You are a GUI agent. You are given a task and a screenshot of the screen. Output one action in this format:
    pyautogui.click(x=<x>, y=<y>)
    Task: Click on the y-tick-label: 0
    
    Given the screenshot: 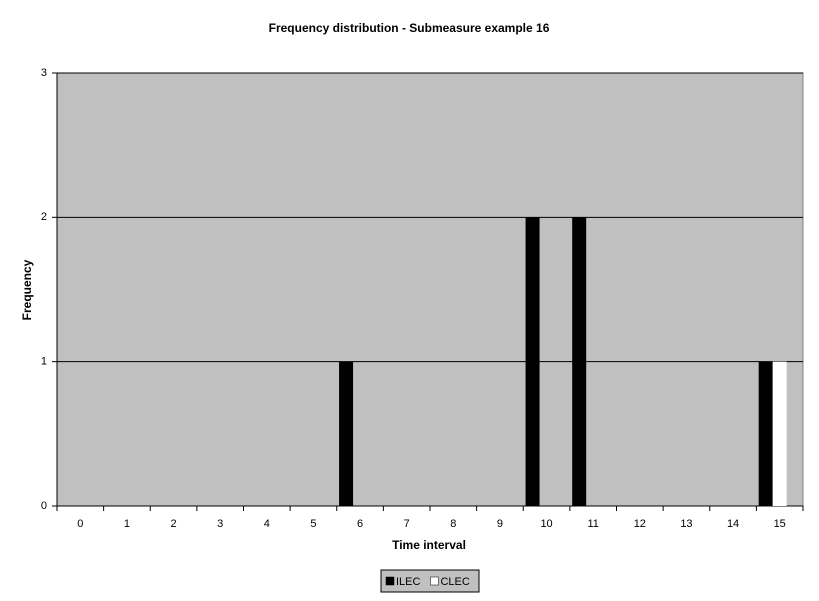 What is the action you would take?
    pyautogui.click(x=44, y=506)
    